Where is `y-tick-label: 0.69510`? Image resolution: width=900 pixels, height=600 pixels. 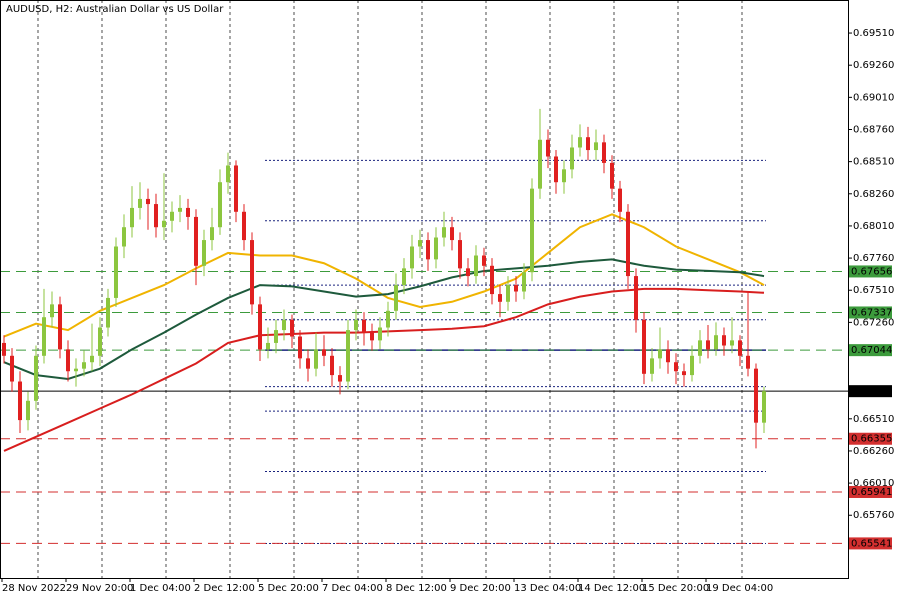
y-tick-label: 0.69510 is located at coordinates (873, 33).